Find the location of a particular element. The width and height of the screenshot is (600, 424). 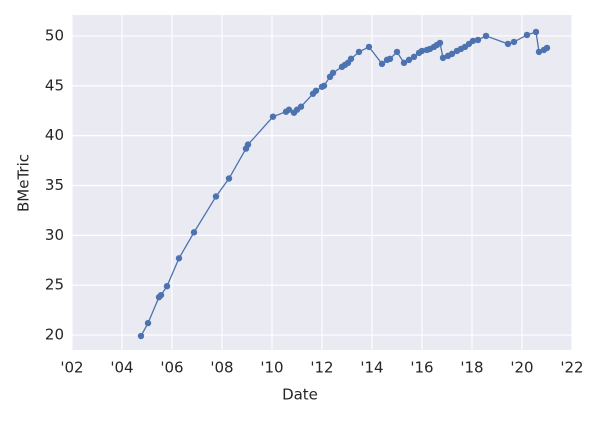

y-tick-label: 35 is located at coordinates (54, 185).